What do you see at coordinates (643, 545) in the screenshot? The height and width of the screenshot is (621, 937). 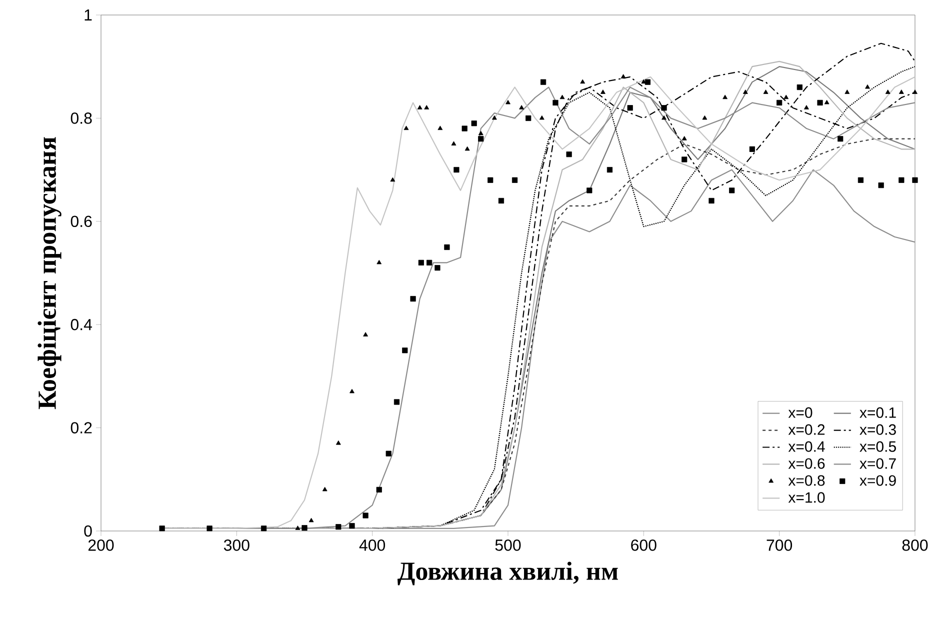 I see `x-tick-label: 600` at bounding box center [643, 545].